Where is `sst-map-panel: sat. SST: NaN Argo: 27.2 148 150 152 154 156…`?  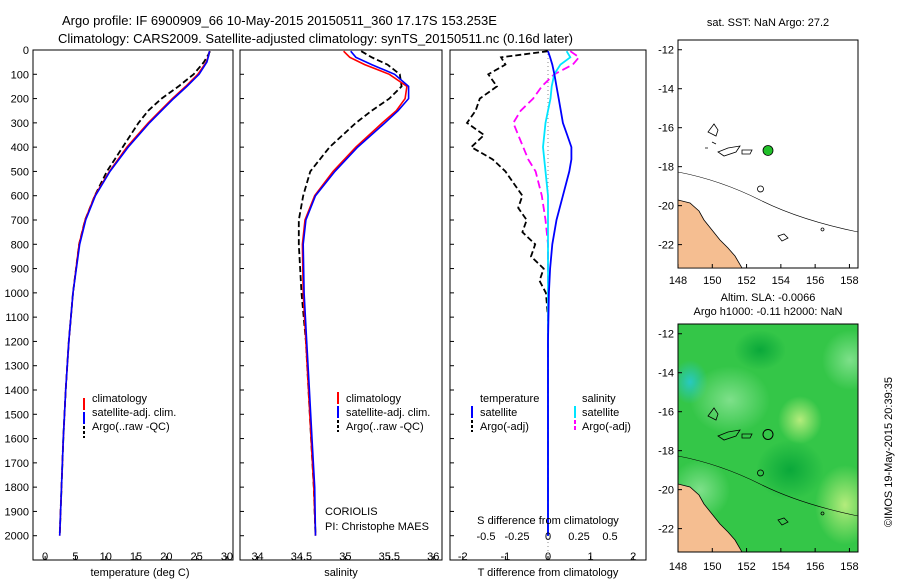
sst-map-panel: sat. SST: NaN Argo: 27.2 148 150 152 154 156… is located at coordinates (758, 152).